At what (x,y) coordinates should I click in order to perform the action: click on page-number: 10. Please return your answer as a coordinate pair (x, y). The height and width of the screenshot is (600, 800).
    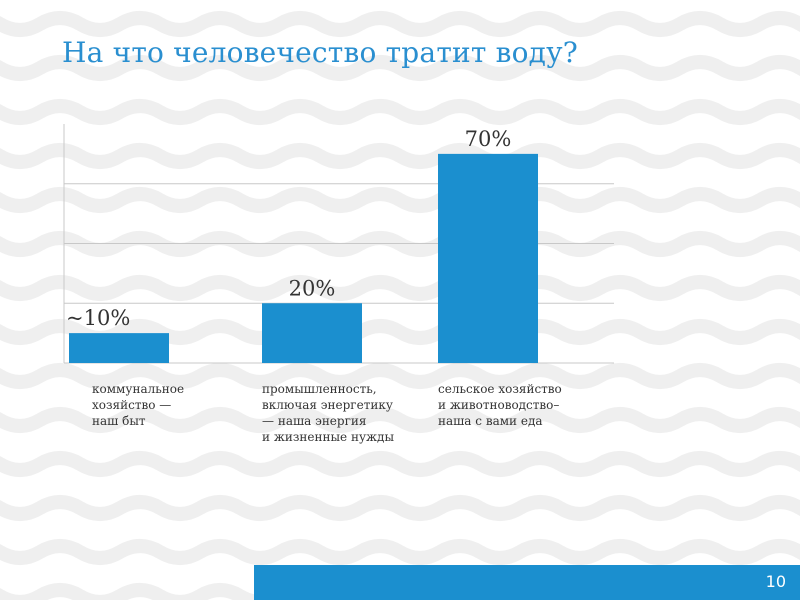
    Looking at the image, I should click on (775, 581).